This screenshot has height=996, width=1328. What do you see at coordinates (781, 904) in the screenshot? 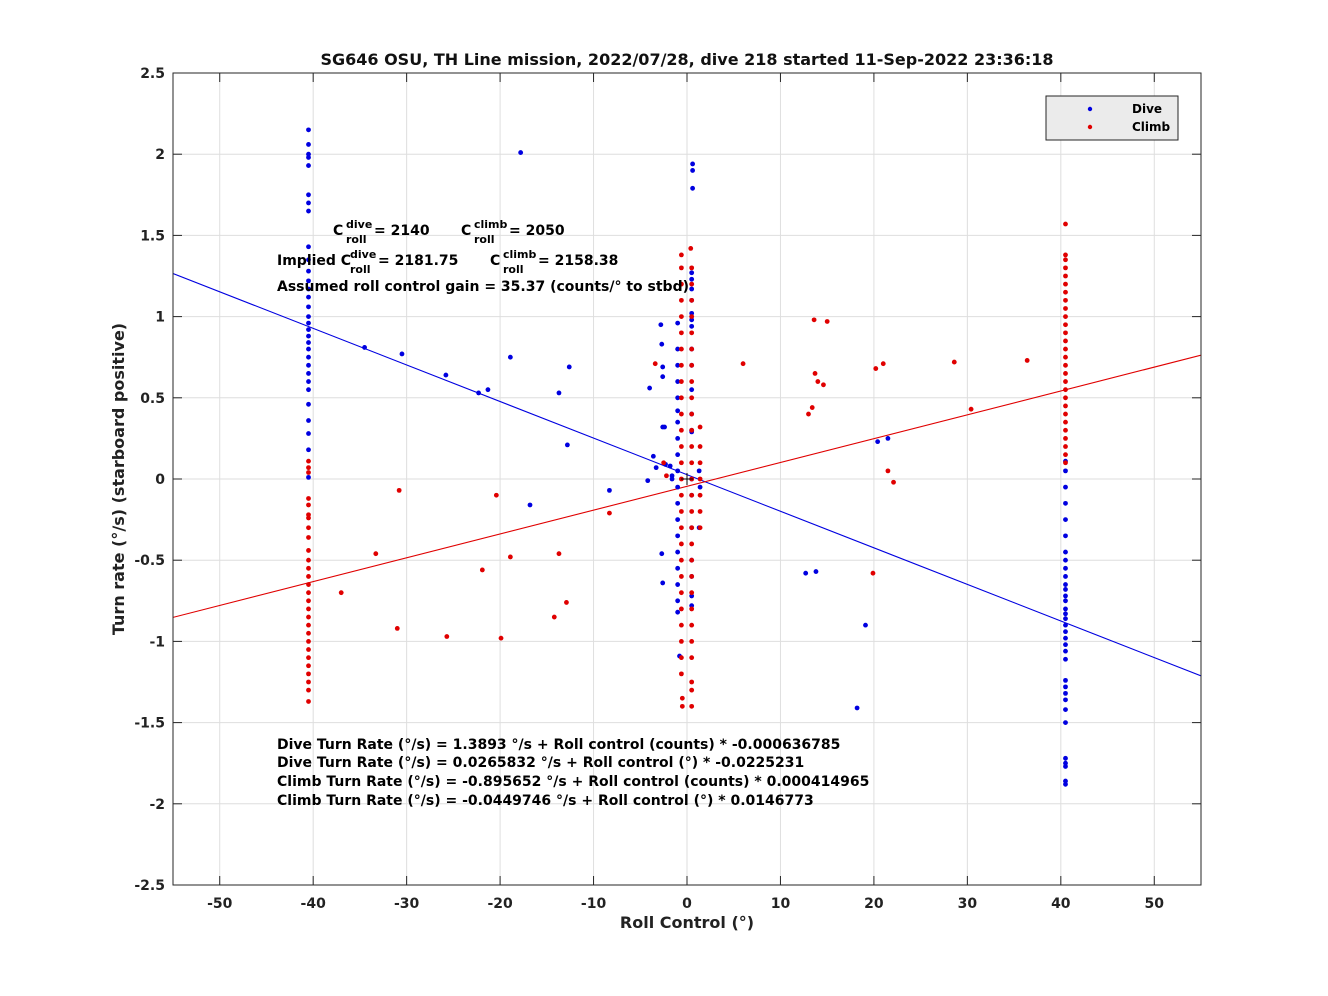
I see `x-tick-label: 10` at bounding box center [781, 904].